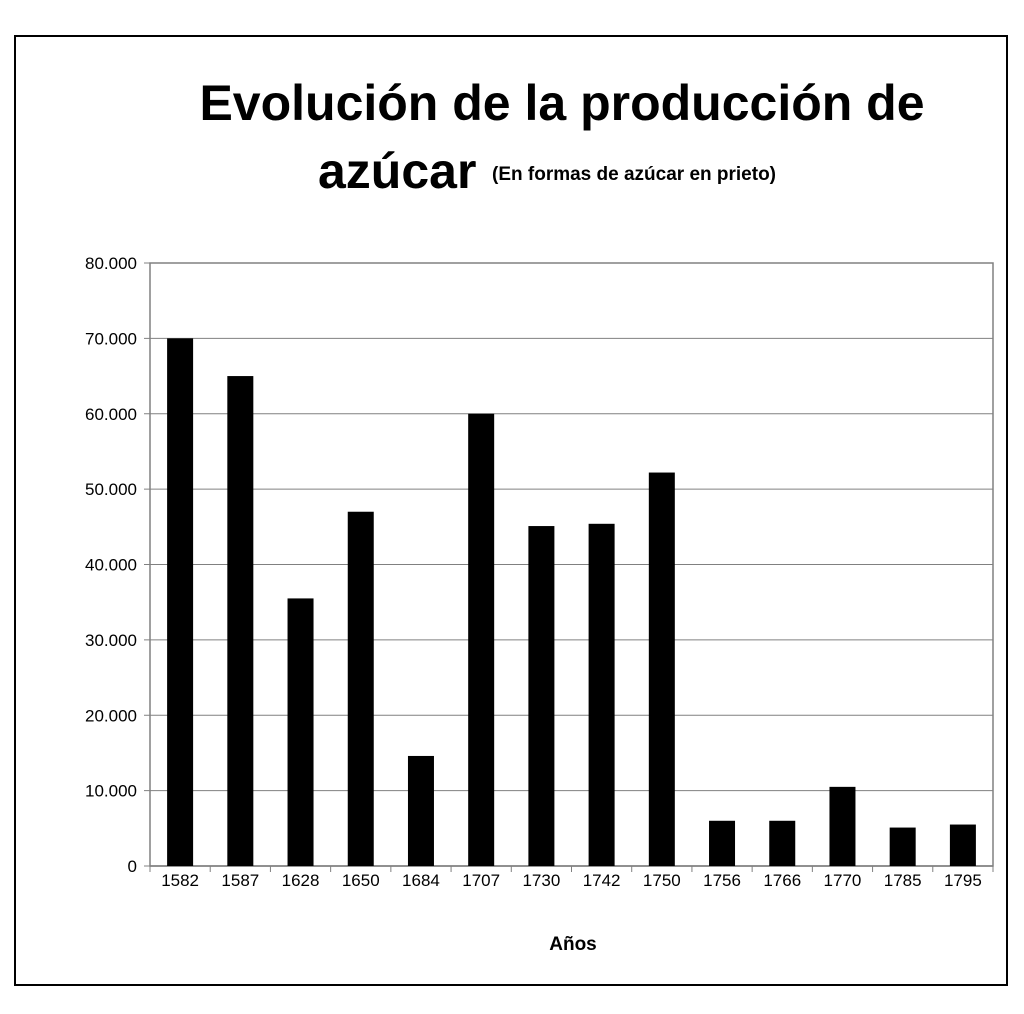  What do you see at coordinates (481, 880) in the screenshot?
I see `x-tick-label: 1707` at bounding box center [481, 880].